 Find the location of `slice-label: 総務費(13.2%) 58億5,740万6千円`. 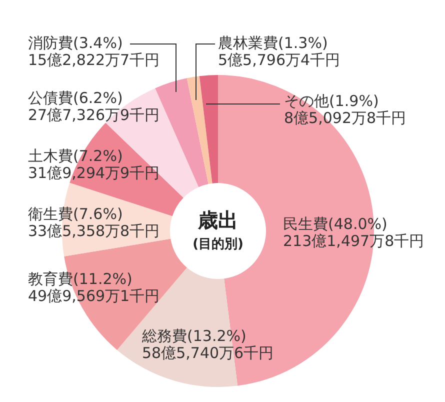

slice-label: 総務費(13.2%) 58億5,740万6千円 is located at coordinates (207, 344).